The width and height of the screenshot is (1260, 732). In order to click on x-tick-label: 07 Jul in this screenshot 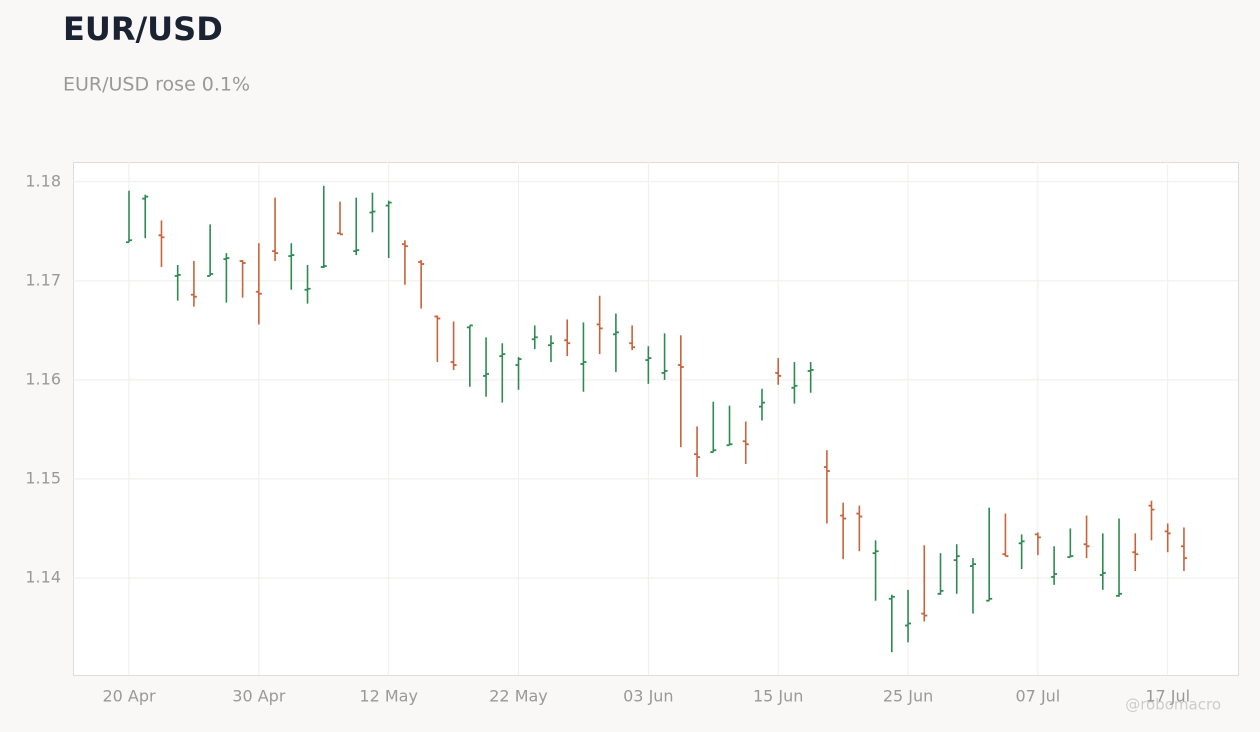, I will do `click(1038, 696)`.